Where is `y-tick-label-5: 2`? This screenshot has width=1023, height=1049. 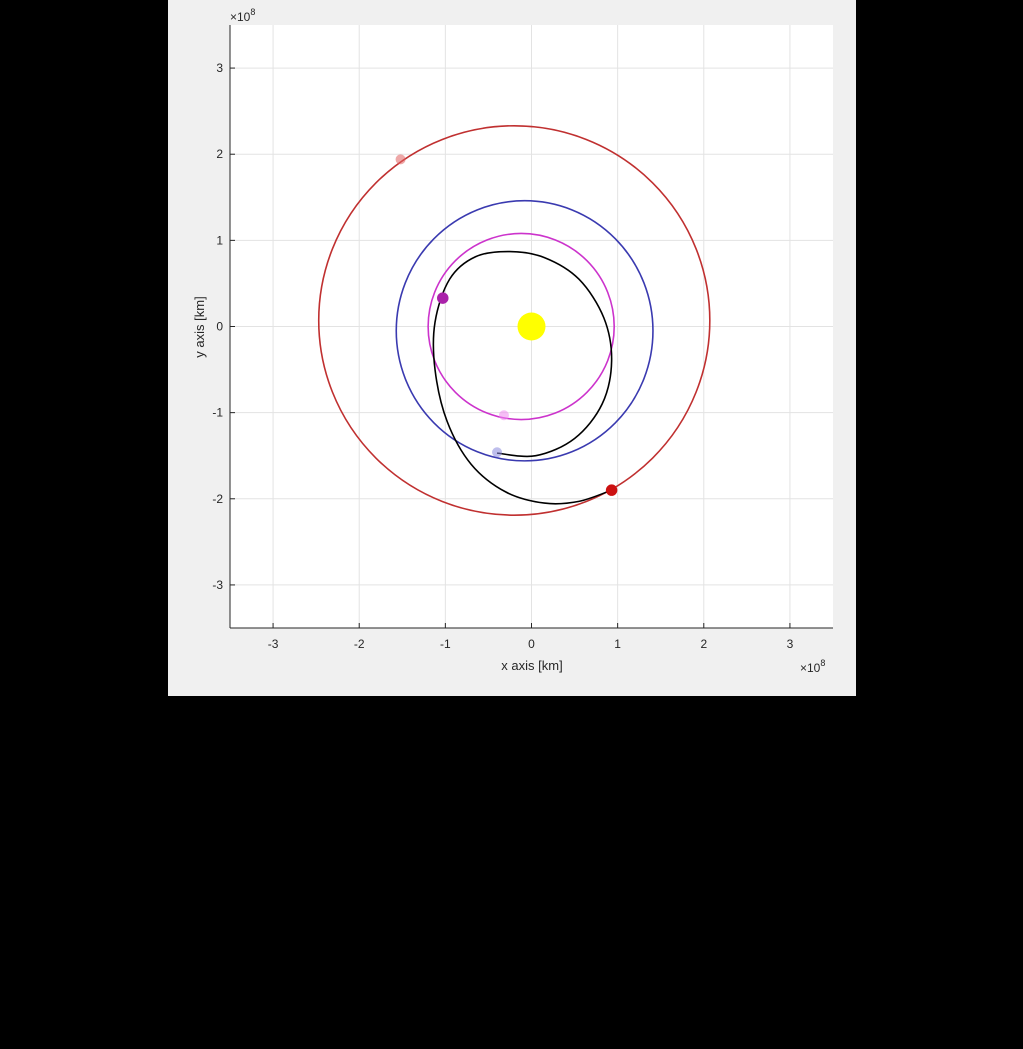
y-tick-label-5: 2 is located at coordinates (219, 154).